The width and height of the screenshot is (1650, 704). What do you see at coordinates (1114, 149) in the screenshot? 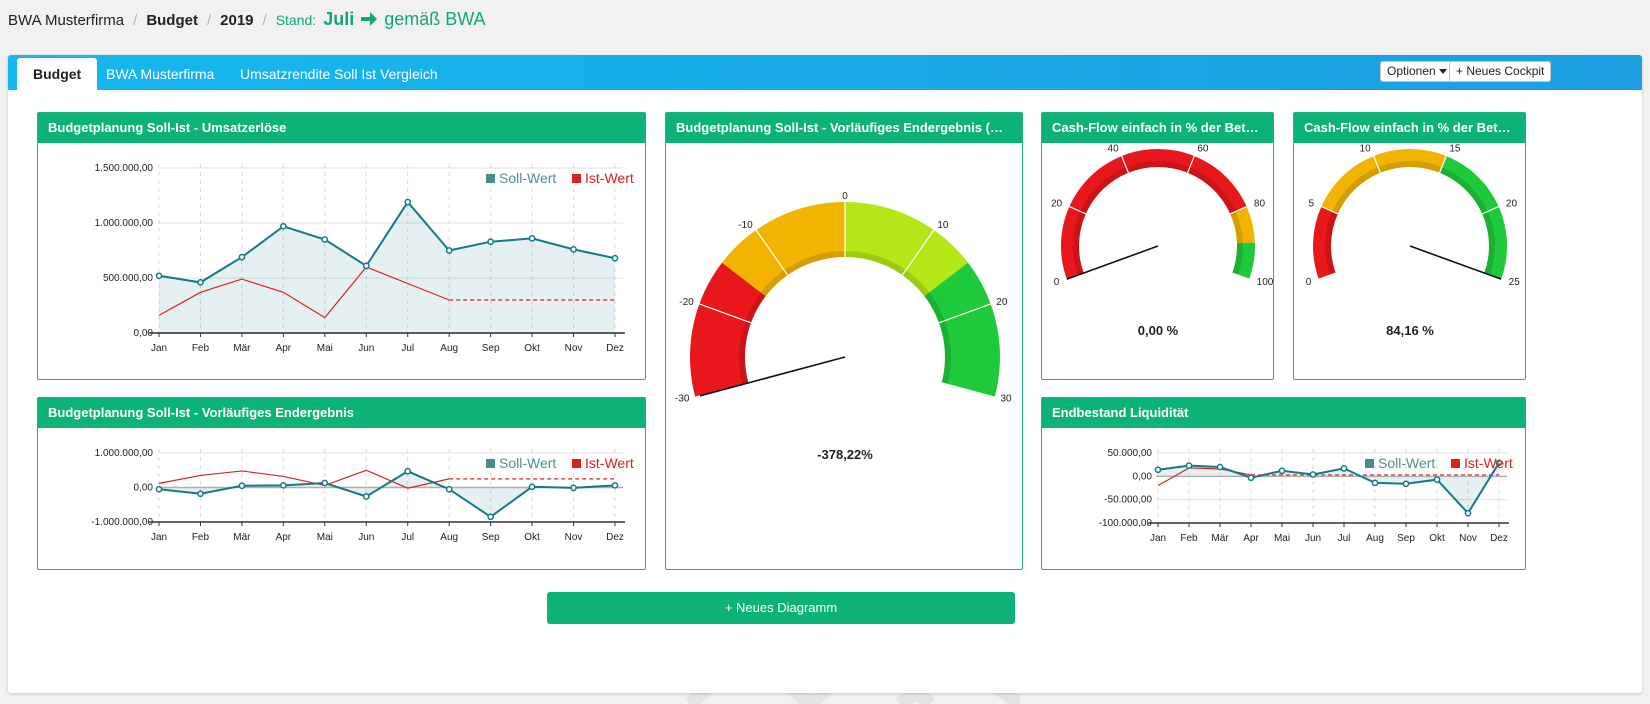
I see `gauge-tick-label: 40` at bounding box center [1114, 149].